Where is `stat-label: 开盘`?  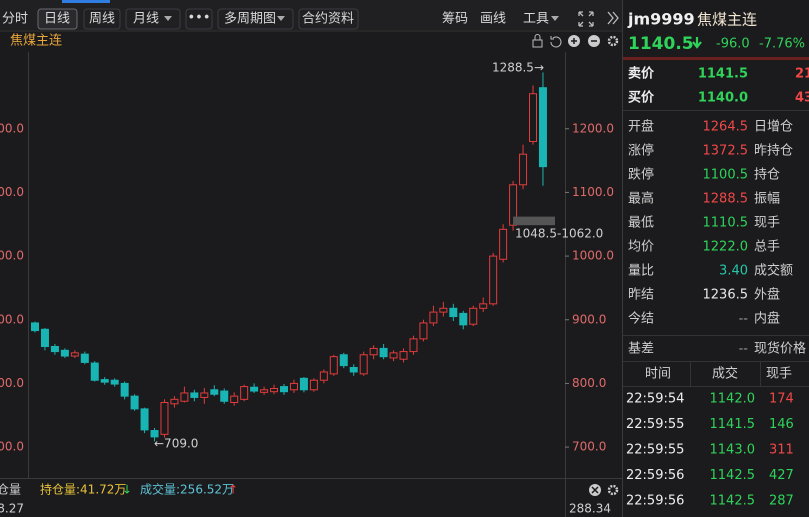
stat-label: 开盘 is located at coordinates (641, 127).